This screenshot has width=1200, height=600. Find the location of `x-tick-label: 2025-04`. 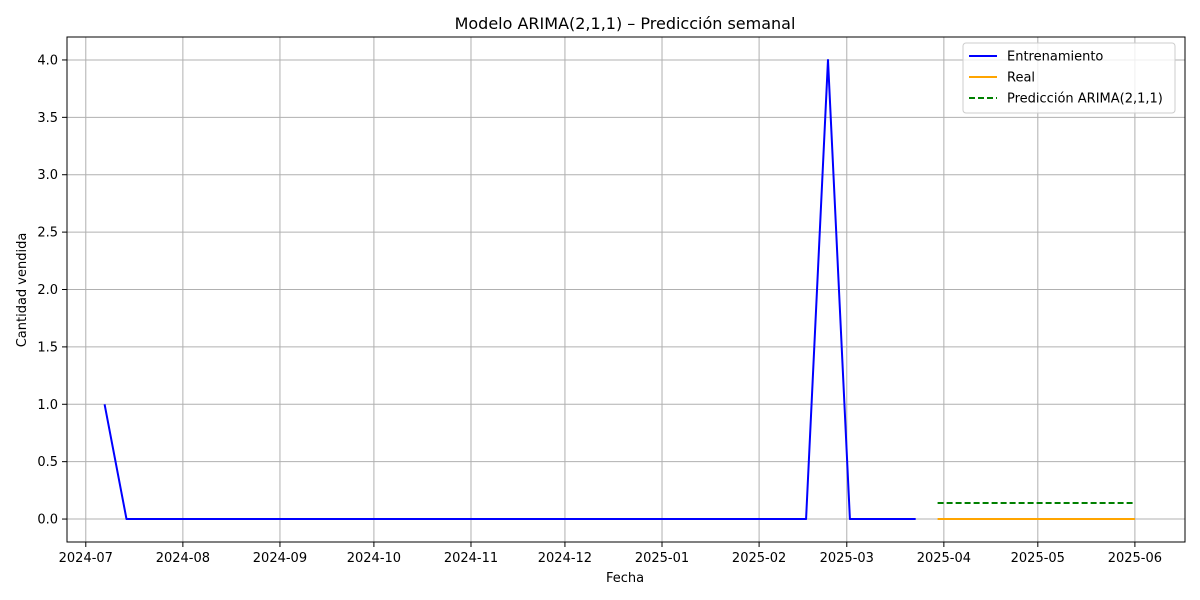

x-tick-label: 2025-04 is located at coordinates (944, 558).